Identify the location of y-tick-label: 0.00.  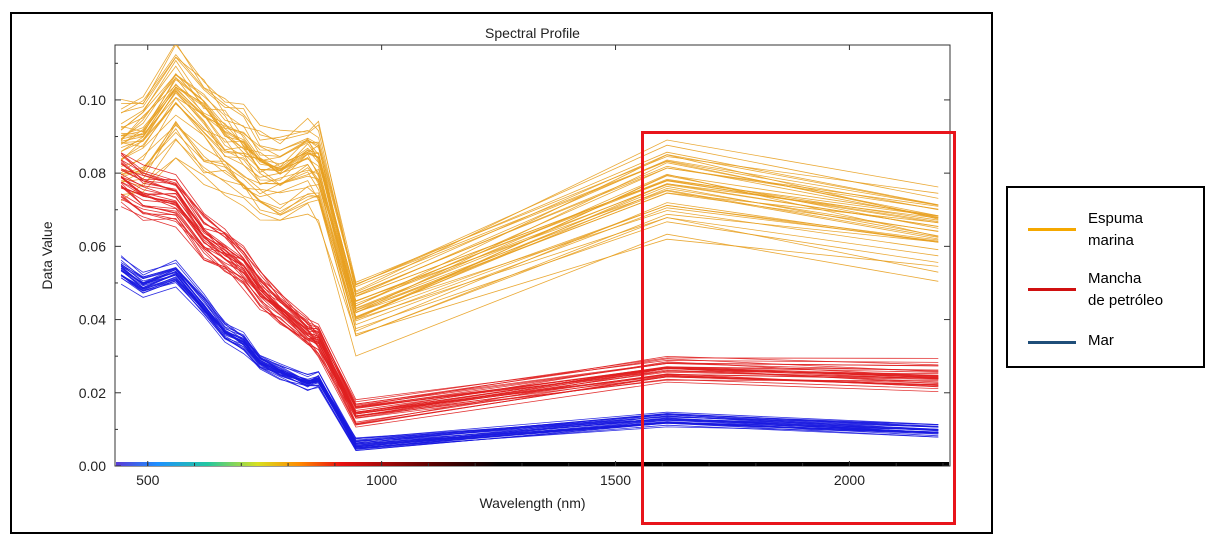
(92, 466).